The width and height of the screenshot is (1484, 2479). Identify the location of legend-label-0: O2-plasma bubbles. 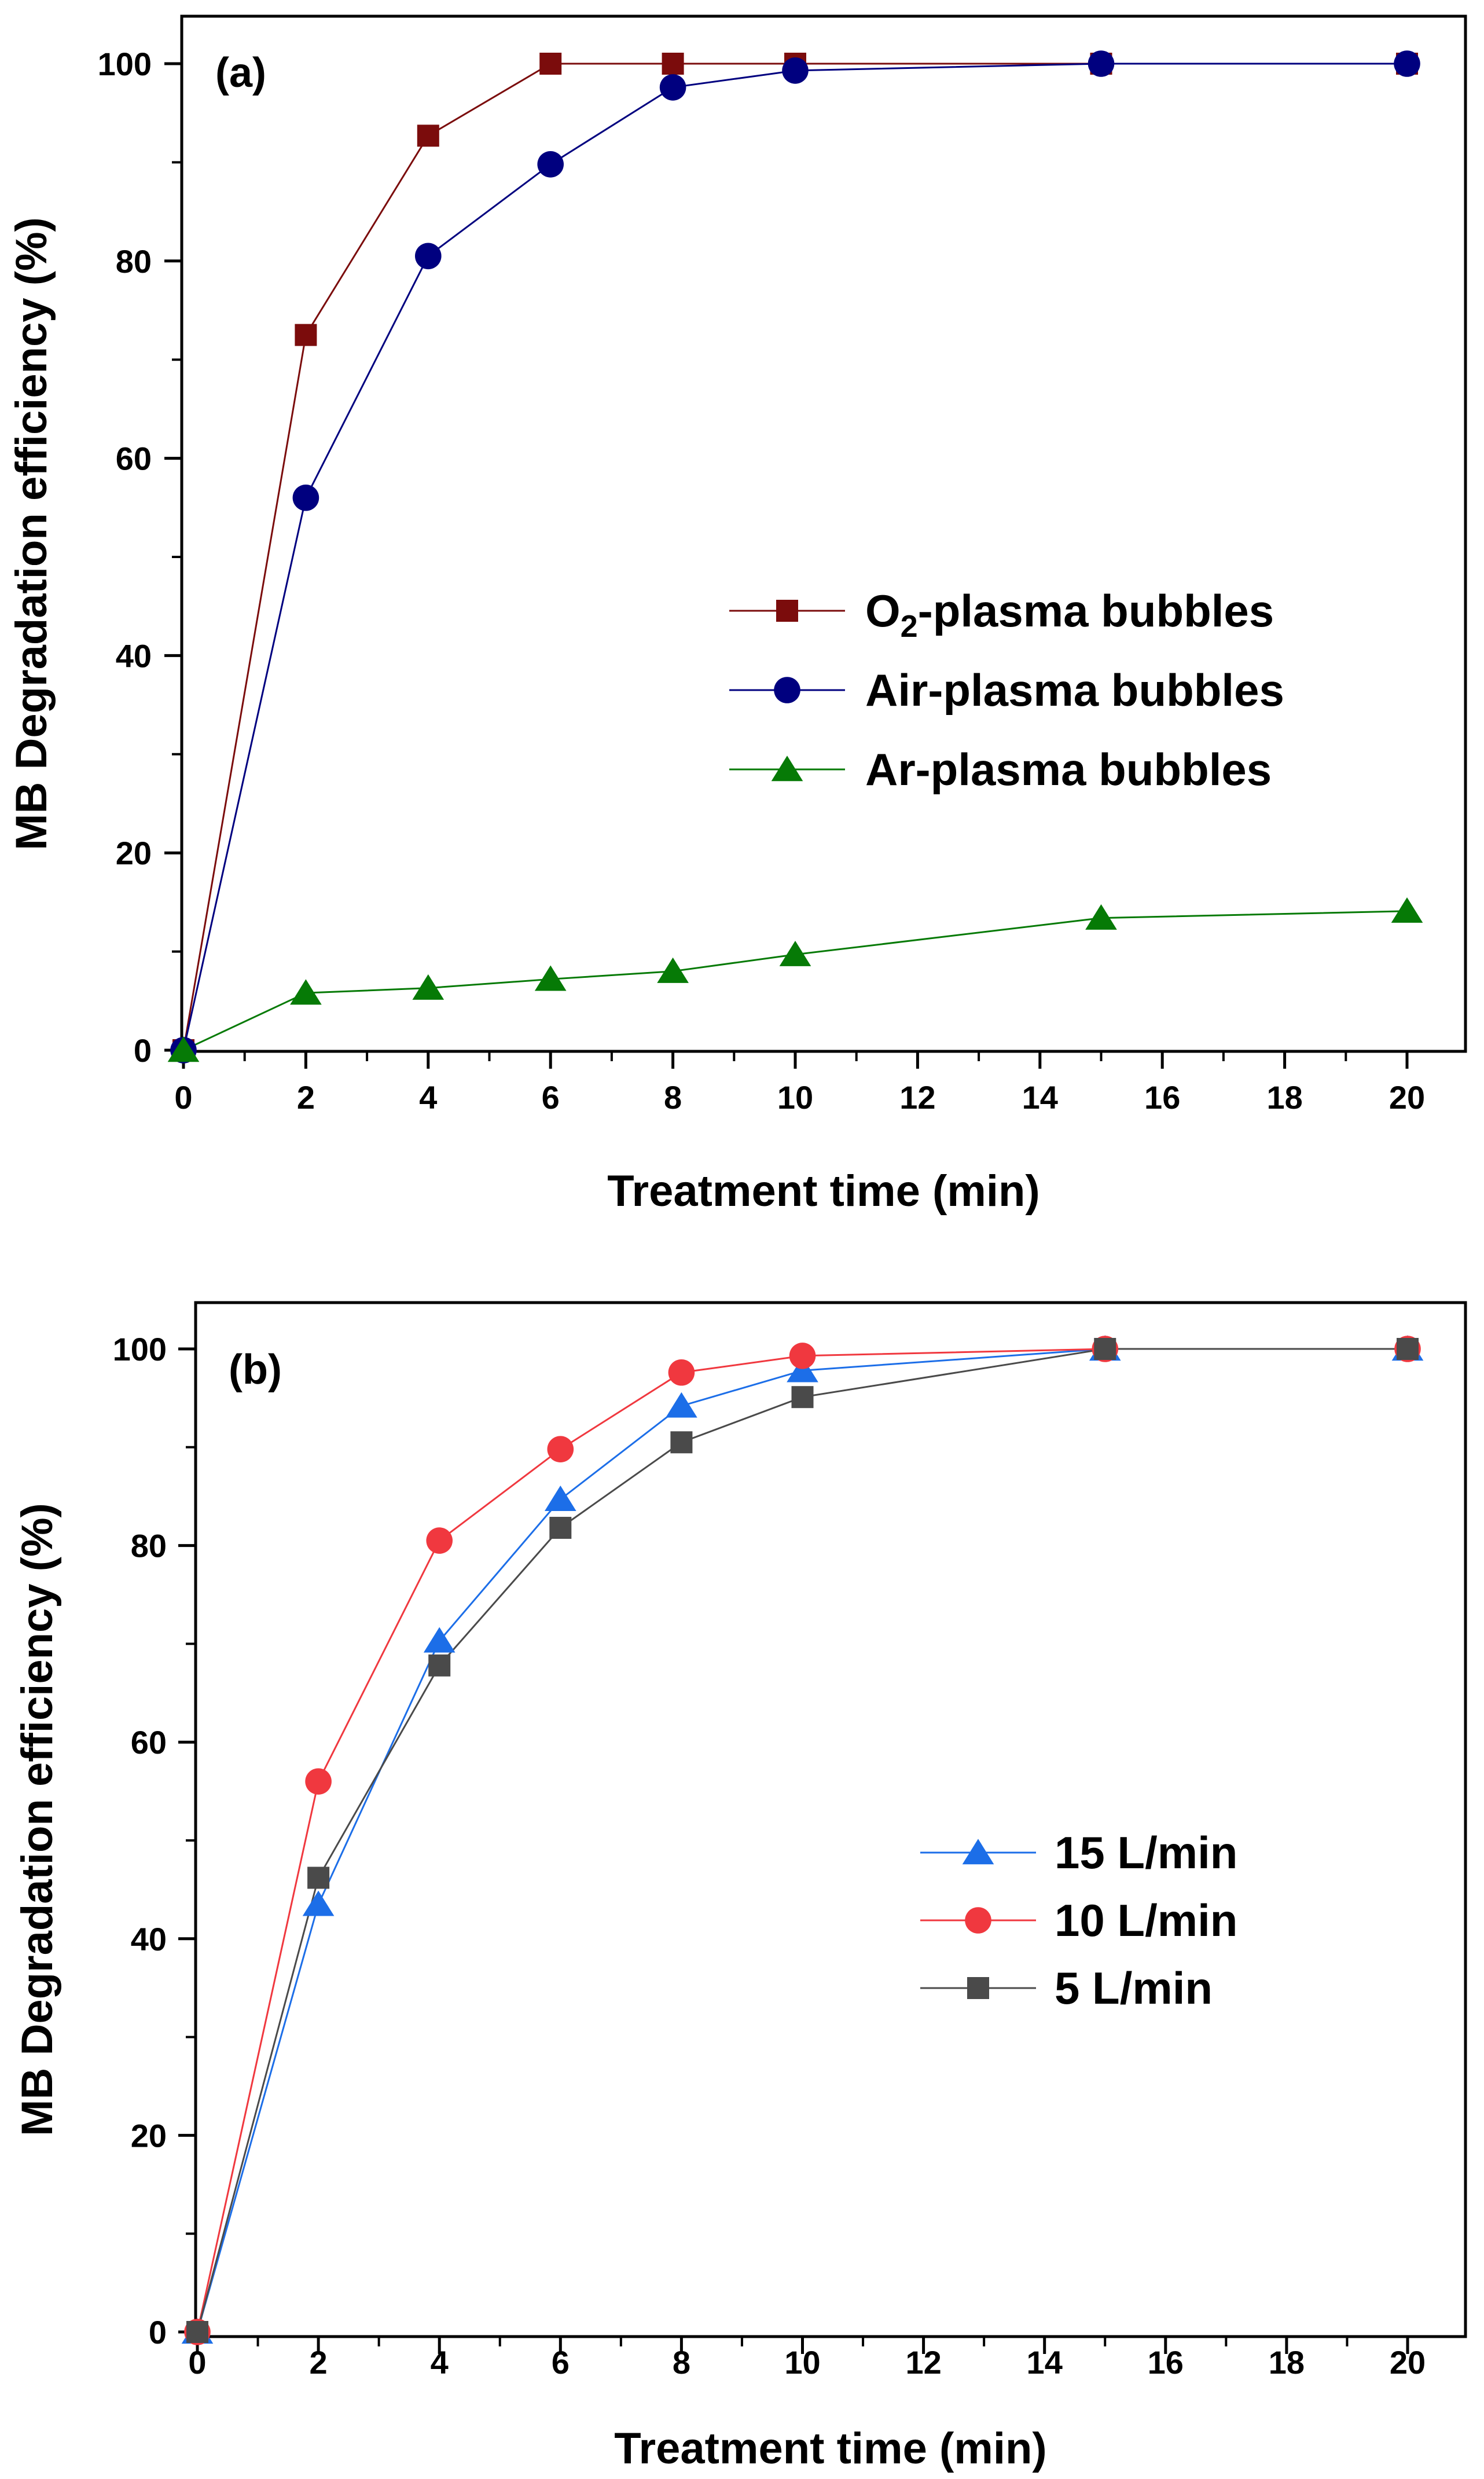
(1069, 614).